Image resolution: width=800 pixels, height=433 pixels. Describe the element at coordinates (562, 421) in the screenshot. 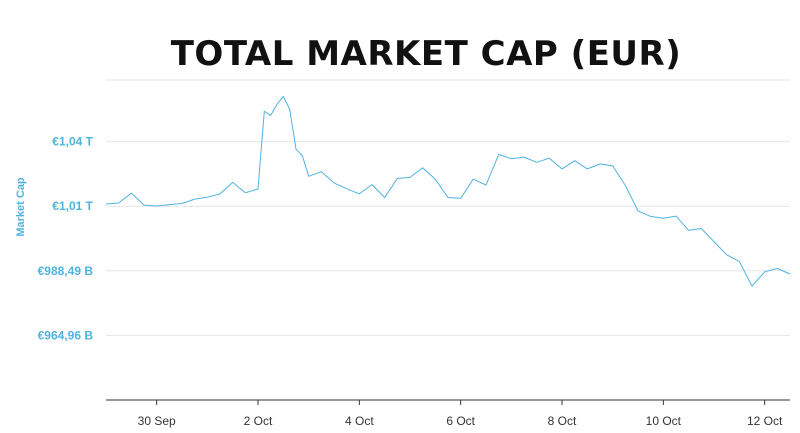

I see `x-tick-label: 8 Oct` at that location.